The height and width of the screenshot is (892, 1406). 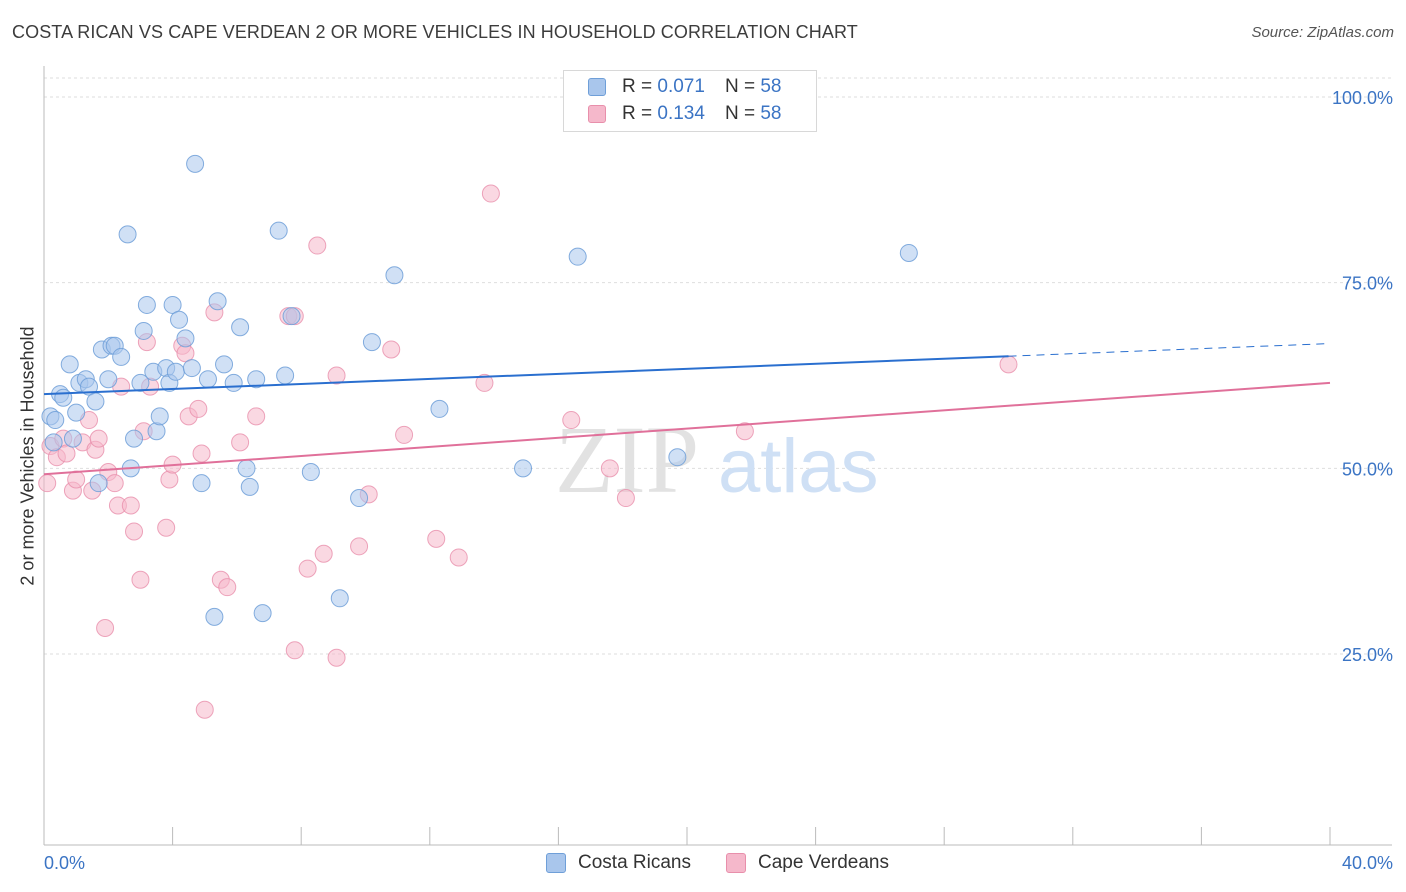 I want to click on legend-r-value: 0.071, so click(x=681, y=86).